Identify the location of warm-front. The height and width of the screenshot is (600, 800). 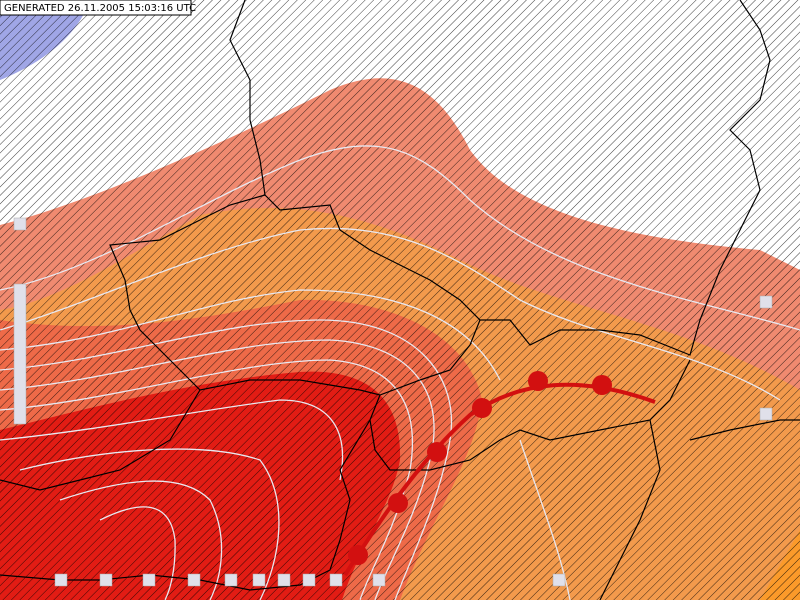
(499, 474).